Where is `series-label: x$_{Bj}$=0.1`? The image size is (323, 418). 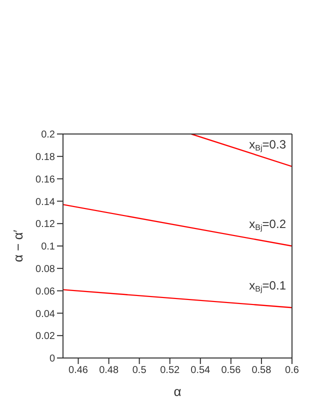
series-label: x$_{Bj}$=0.1 is located at coordinates (267, 286).